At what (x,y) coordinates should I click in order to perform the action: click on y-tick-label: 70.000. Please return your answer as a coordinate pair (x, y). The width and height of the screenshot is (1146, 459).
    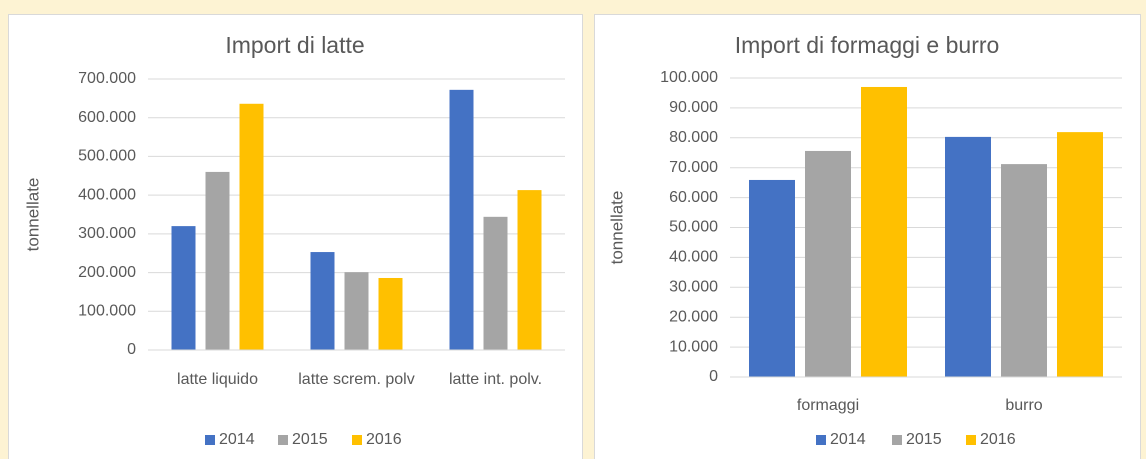
    Looking at the image, I should click on (693, 167).